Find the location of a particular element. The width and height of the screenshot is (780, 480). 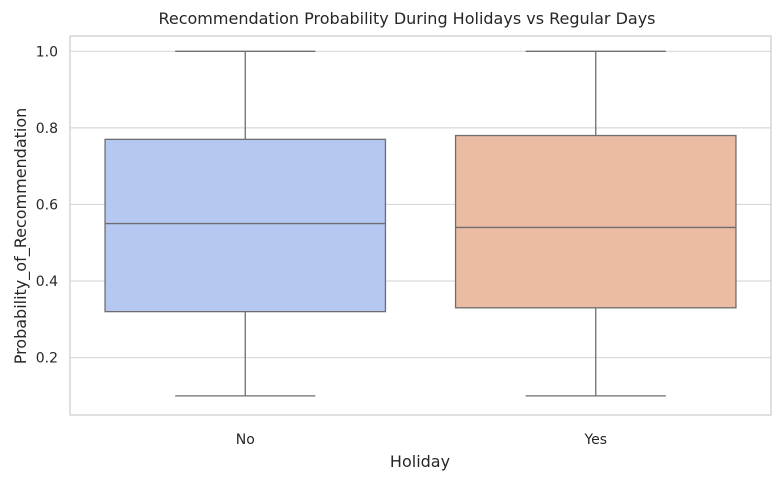

y-axis-label: Probability_of_Recommendation is located at coordinates (21, 236).